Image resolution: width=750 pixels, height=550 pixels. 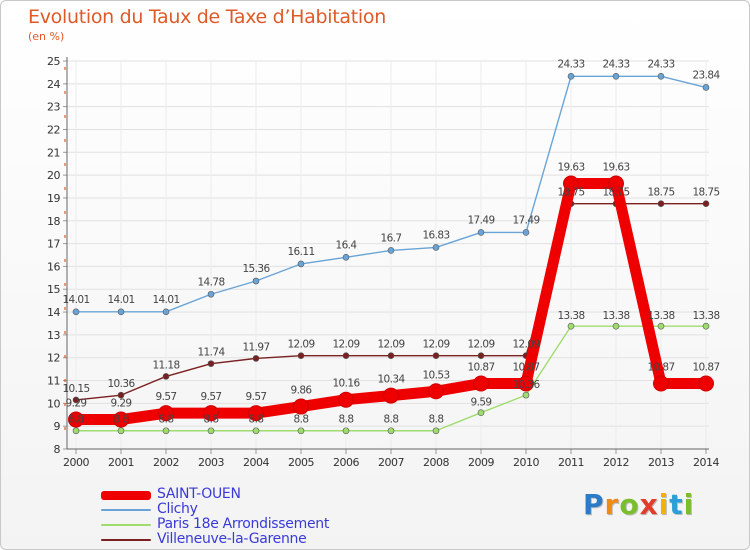 What do you see at coordinates (255, 347) in the screenshot?
I see `data-label: 11.97` at bounding box center [255, 347].